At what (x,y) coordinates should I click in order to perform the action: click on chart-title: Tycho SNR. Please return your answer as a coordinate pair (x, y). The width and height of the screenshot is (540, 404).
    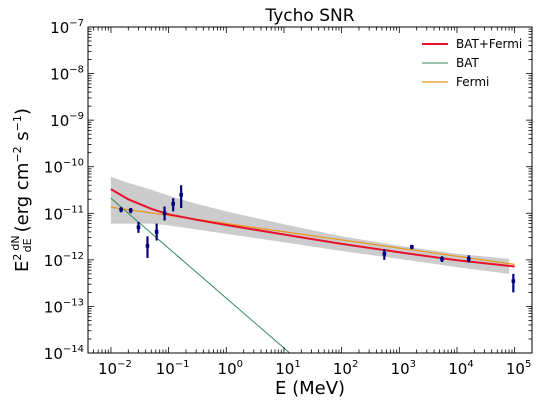
    Looking at the image, I should click on (309, 16).